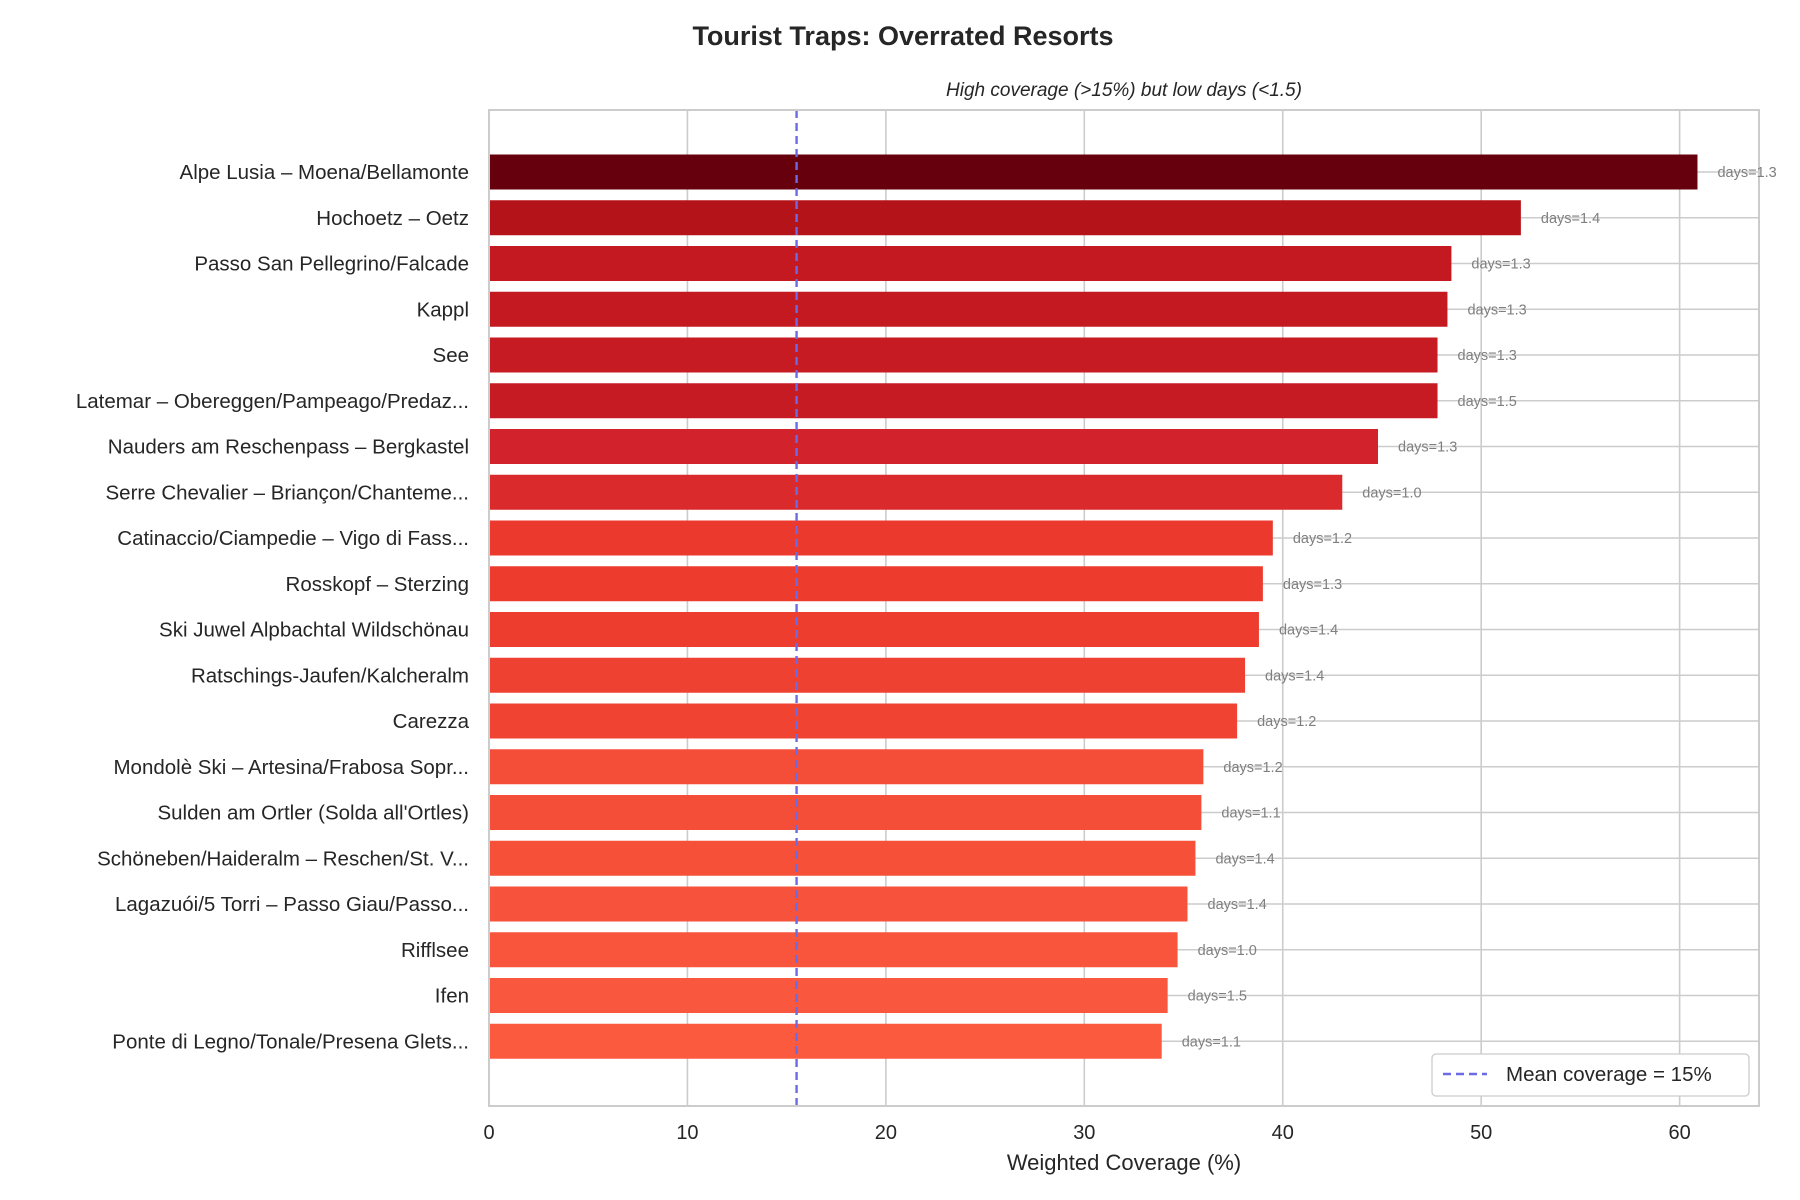  I want to click on y-tick-label: Ratschings-Jaufen/Kalcheralm, so click(330, 675).